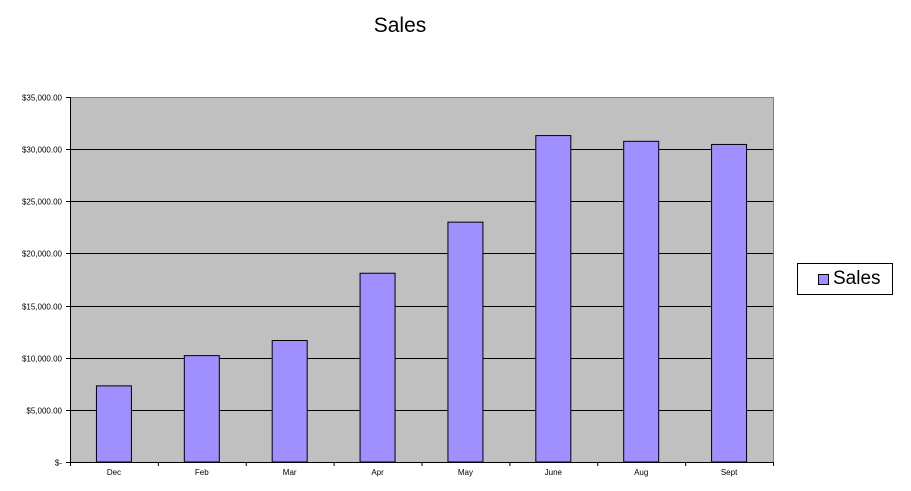 The width and height of the screenshot is (911, 491). Describe the element at coordinates (857, 278) in the screenshot. I see `legend-label: Sales` at that location.